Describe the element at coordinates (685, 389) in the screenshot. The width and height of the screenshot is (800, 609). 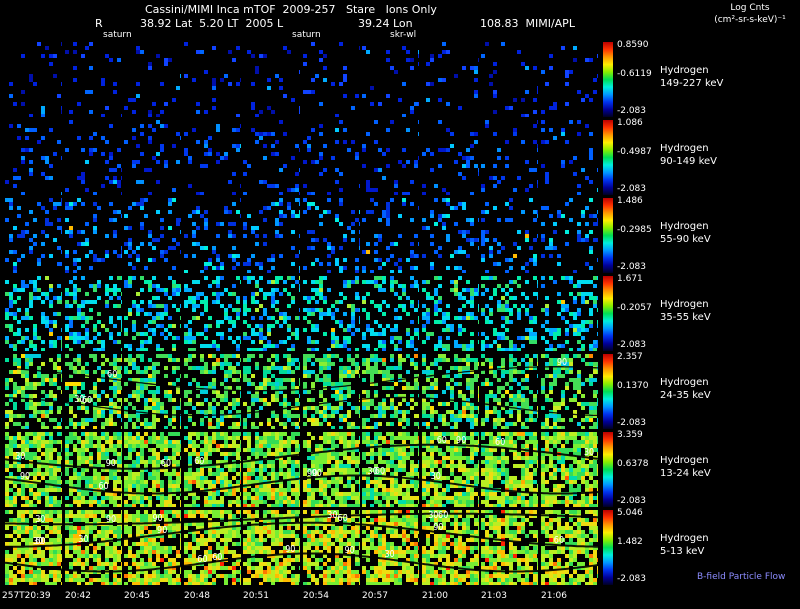
I see `band-label-group: Hydrogen 24-35 keV` at that location.